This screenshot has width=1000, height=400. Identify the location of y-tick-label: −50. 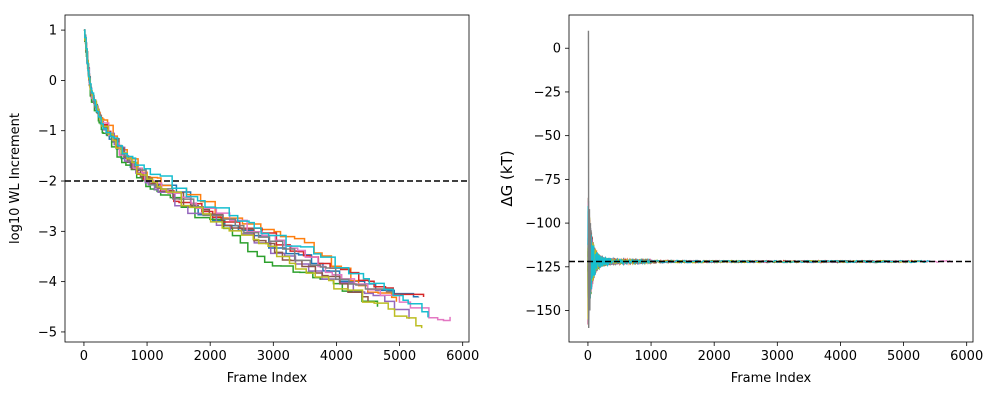
(547, 136).